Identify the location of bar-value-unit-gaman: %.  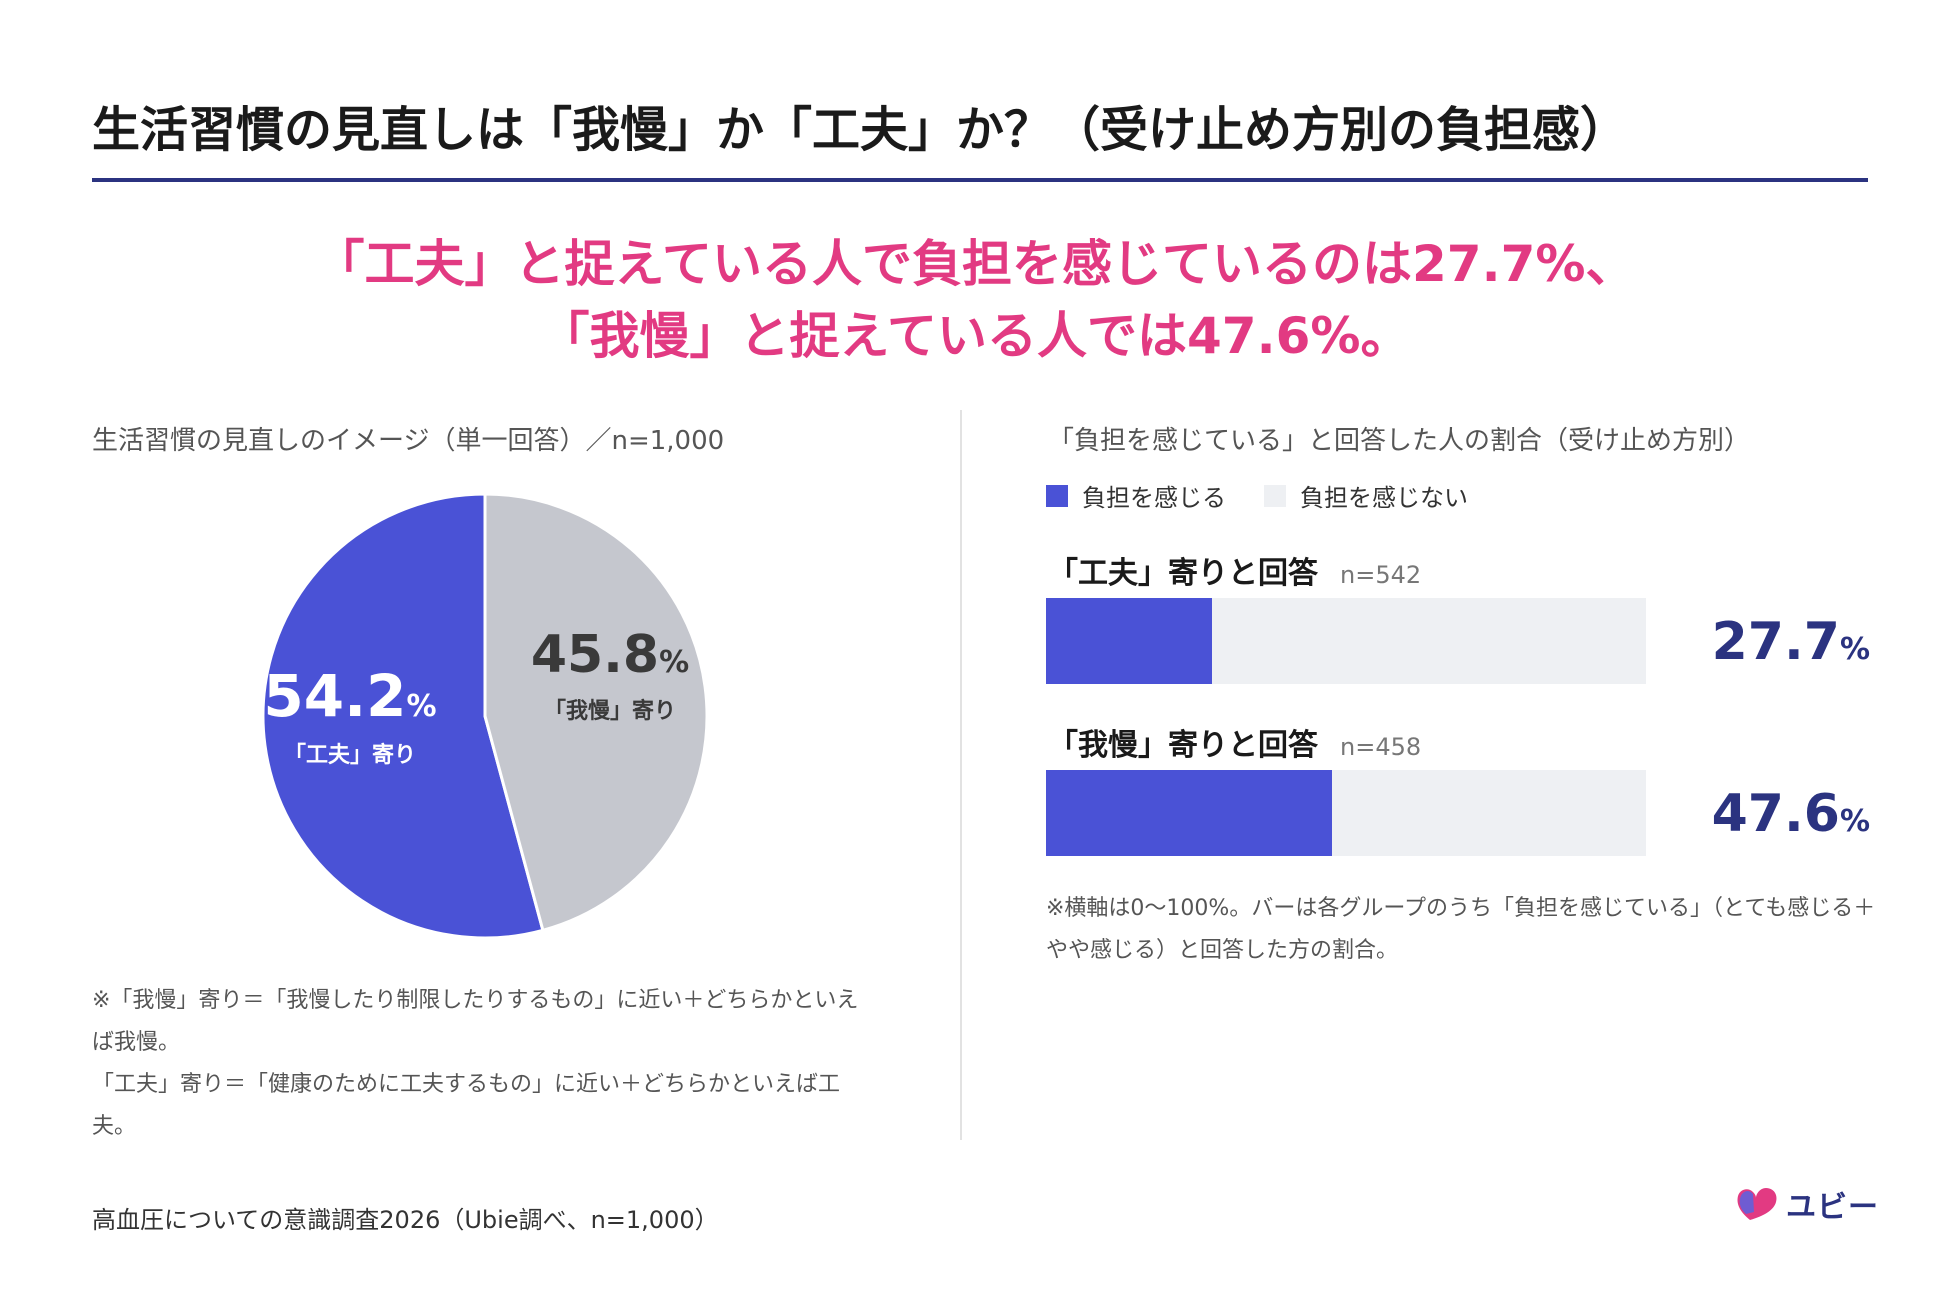
(1854, 821).